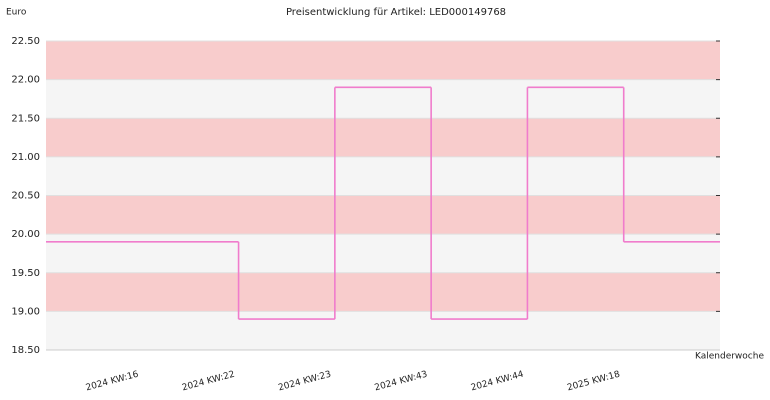 The height and width of the screenshot is (400, 770). What do you see at coordinates (25, 80) in the screenshot?
I see `y-tick-label: 22.00` at bounding box center [25, 80].